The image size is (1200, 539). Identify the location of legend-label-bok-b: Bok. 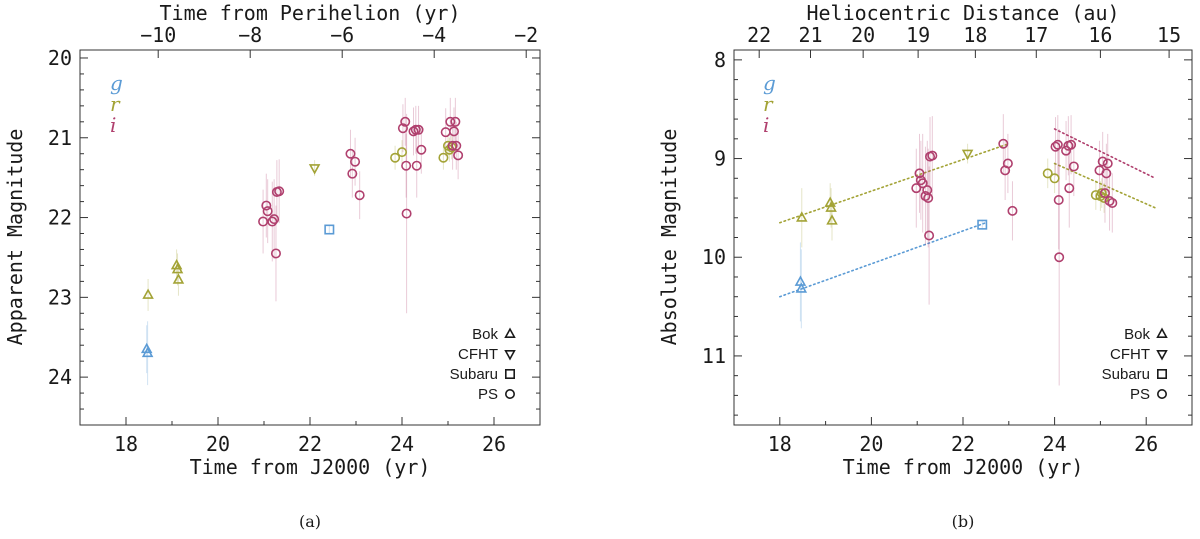
(1137, 334).